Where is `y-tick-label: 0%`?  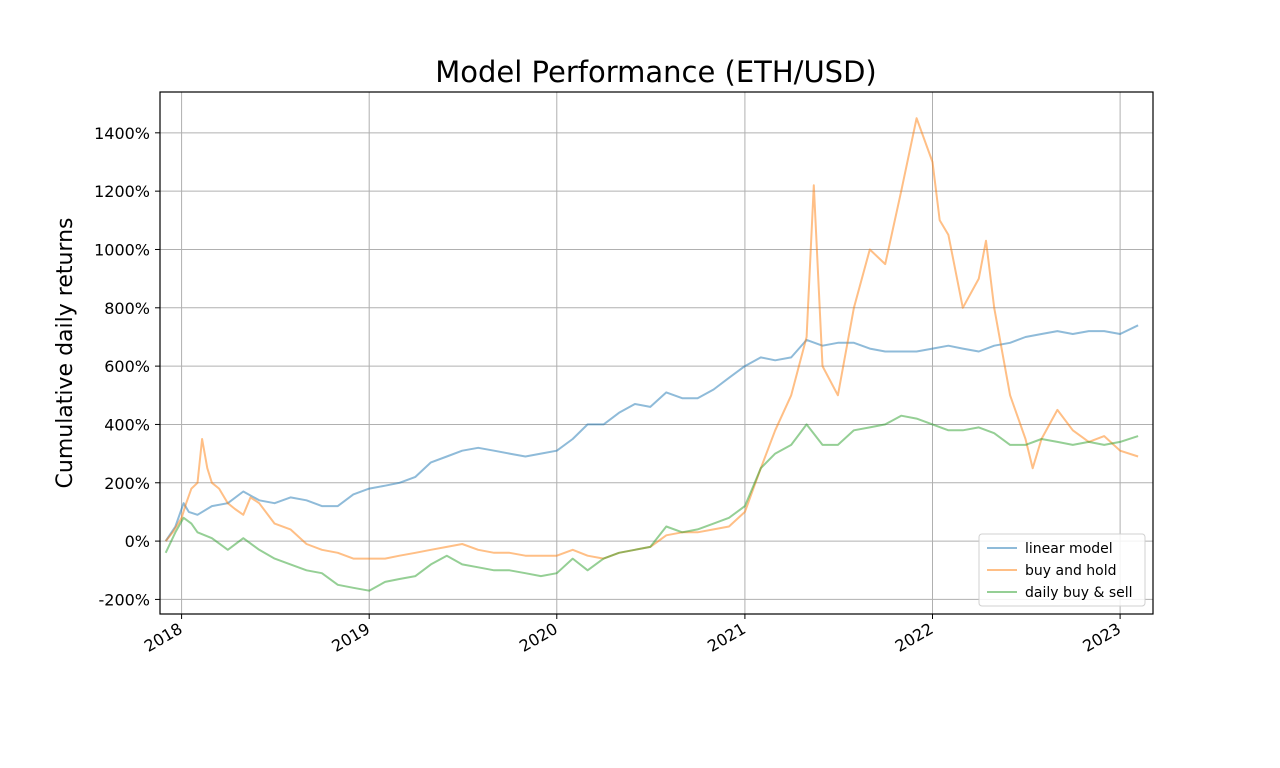
y-tick-label: 0% is located at coordinates (137, 541).